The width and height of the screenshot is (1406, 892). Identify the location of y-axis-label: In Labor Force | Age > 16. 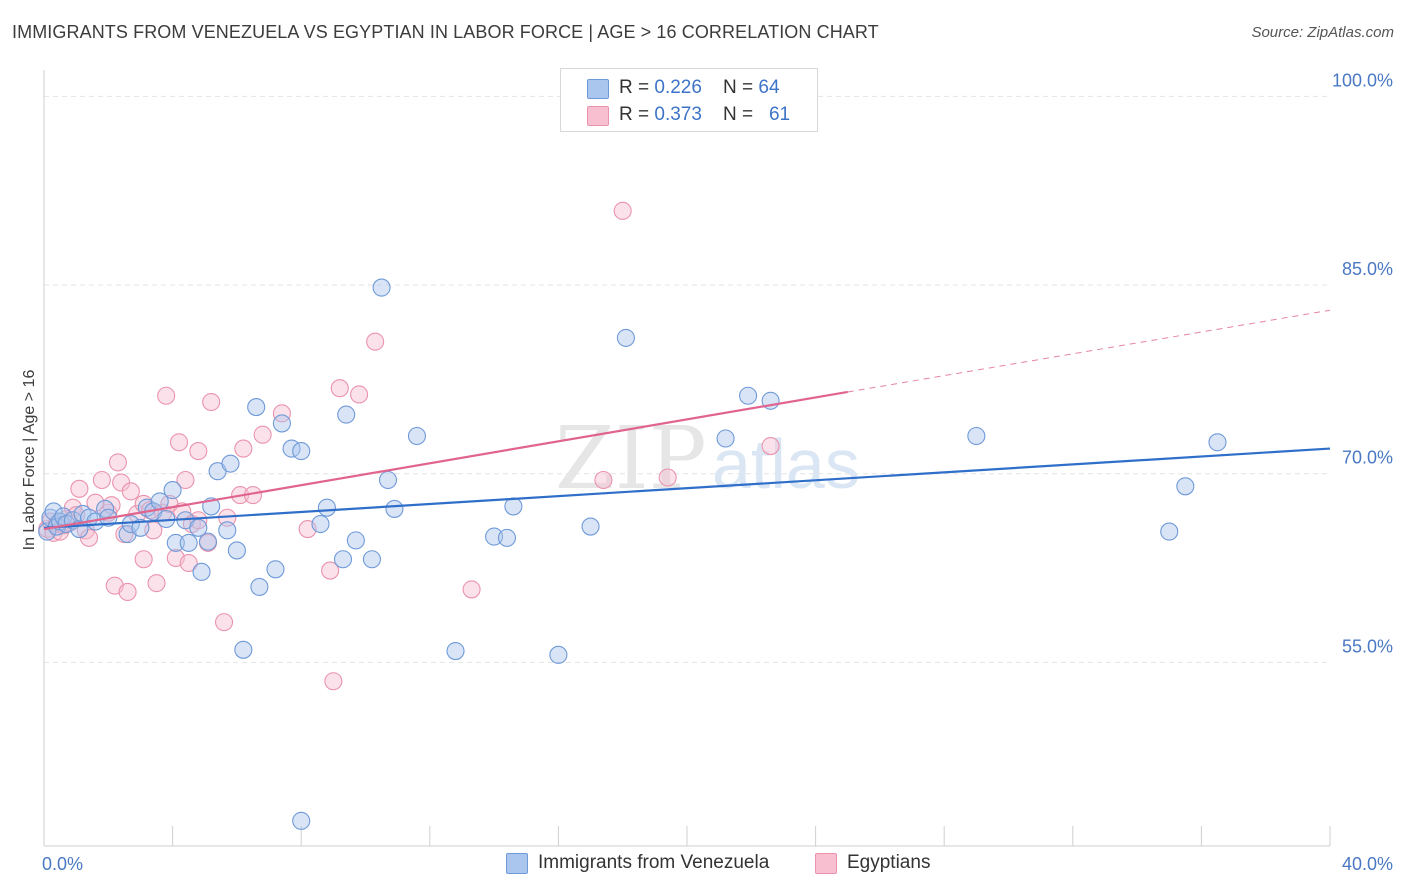
(29, 460).